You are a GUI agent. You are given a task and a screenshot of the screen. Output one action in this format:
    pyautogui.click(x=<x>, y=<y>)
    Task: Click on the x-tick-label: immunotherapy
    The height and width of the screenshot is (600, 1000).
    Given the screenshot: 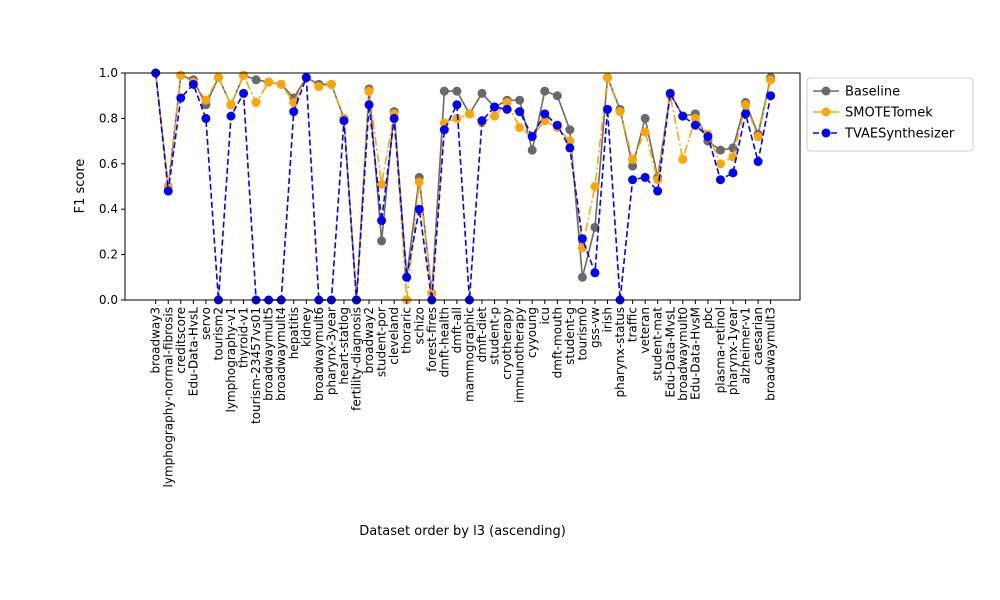 What is the action you would take?
    pyautogui.click(x=520, y=355)
    